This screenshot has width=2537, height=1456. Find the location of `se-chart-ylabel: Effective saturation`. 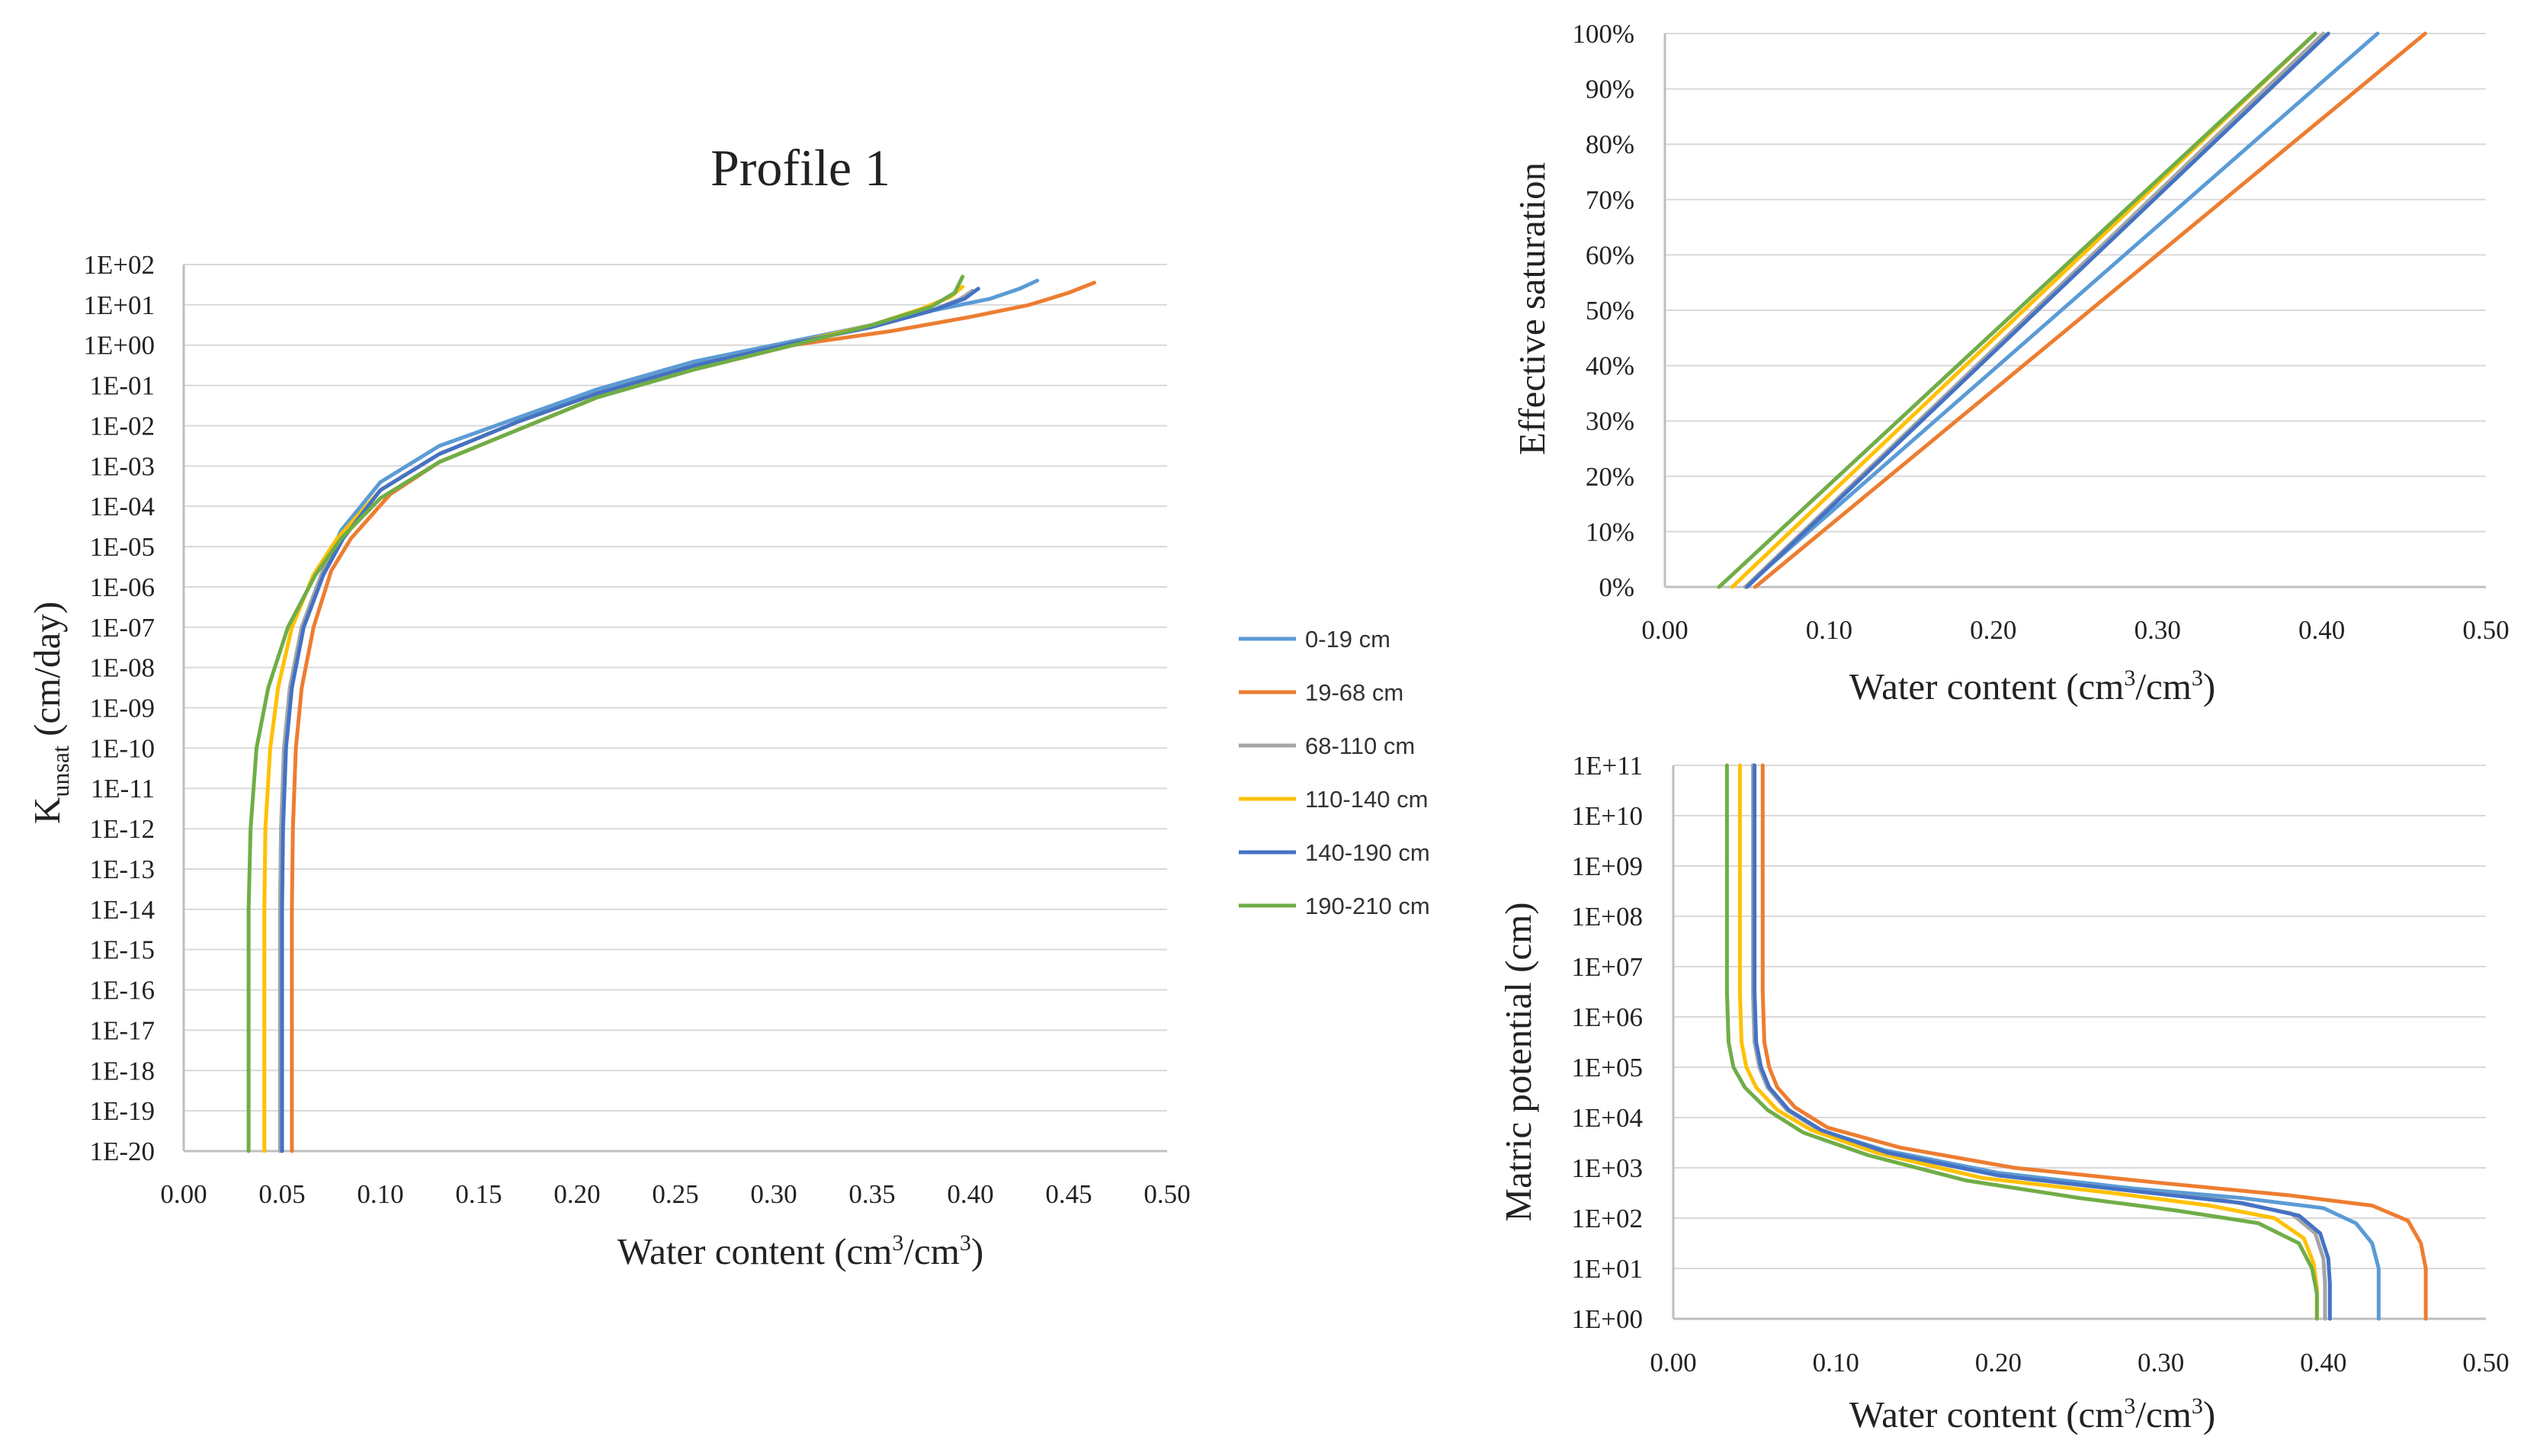

se-chart-ylabel: Effective saturation is located at coordinates (1532, 308).